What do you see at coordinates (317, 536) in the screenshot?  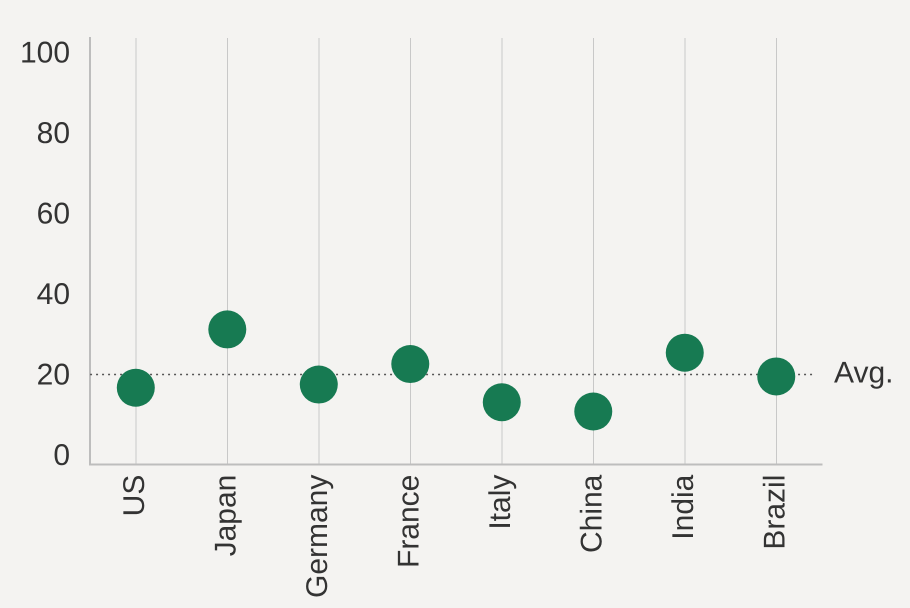 I see `x-tick-label: Germany` at bounding box center [317, 536].